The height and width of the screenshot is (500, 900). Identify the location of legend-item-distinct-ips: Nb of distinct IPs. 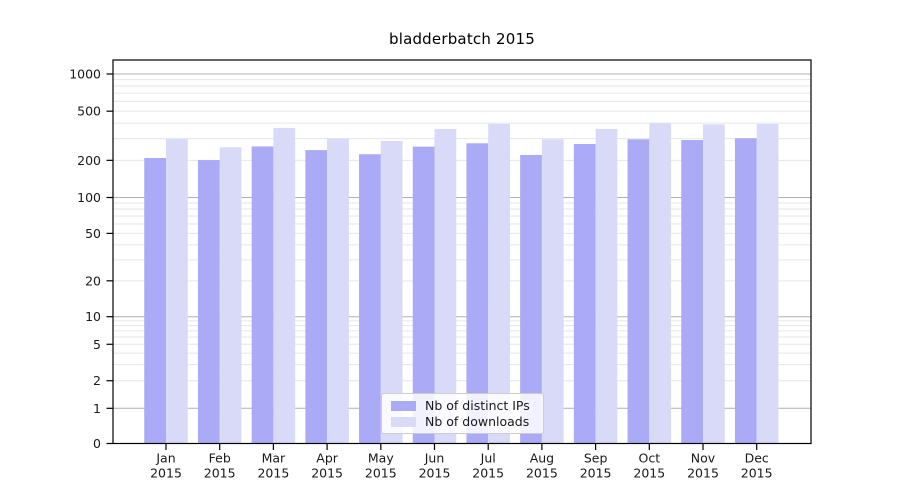
(463, 405).